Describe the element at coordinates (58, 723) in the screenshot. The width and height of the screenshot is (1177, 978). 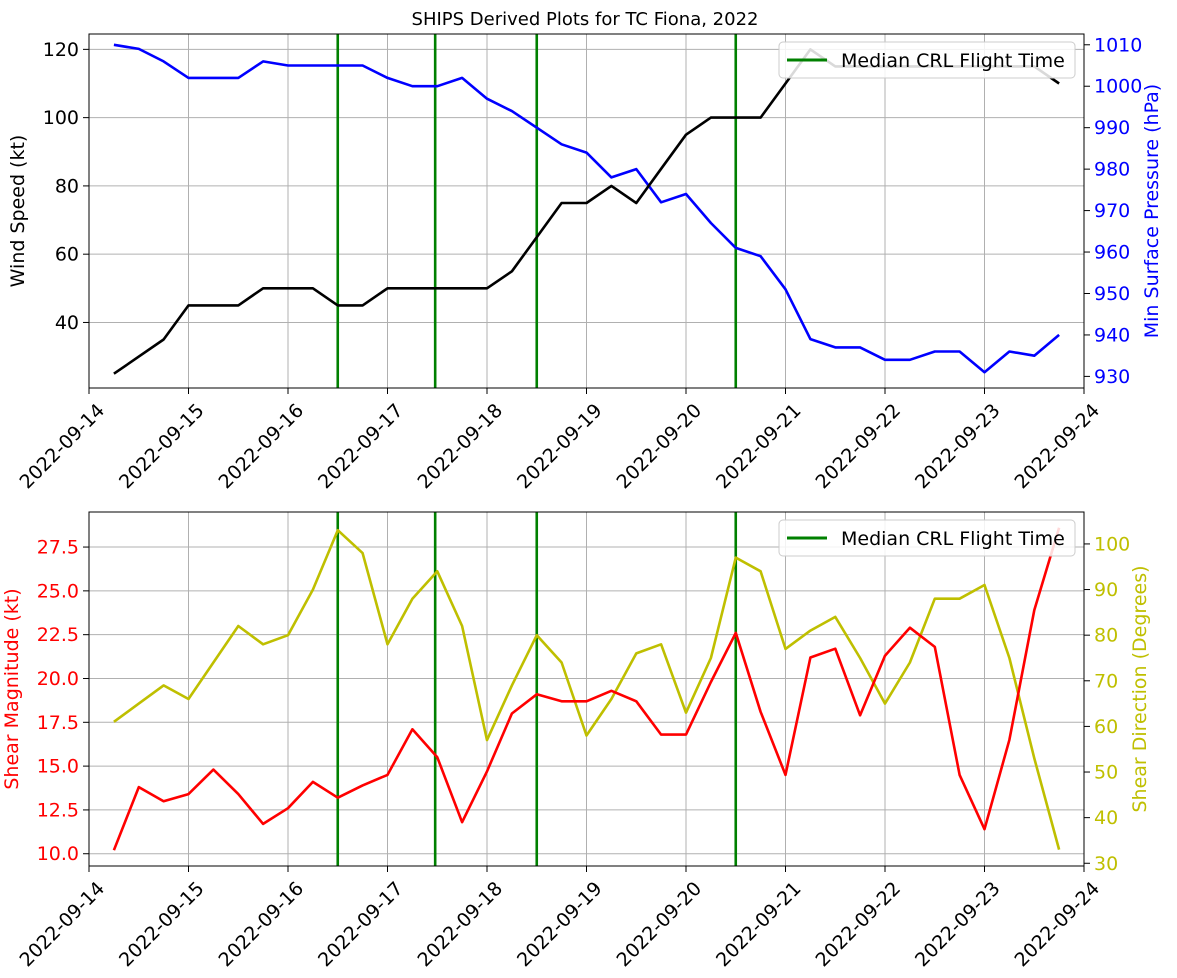
I see `y-left-tick-label: 17.5` at that location.